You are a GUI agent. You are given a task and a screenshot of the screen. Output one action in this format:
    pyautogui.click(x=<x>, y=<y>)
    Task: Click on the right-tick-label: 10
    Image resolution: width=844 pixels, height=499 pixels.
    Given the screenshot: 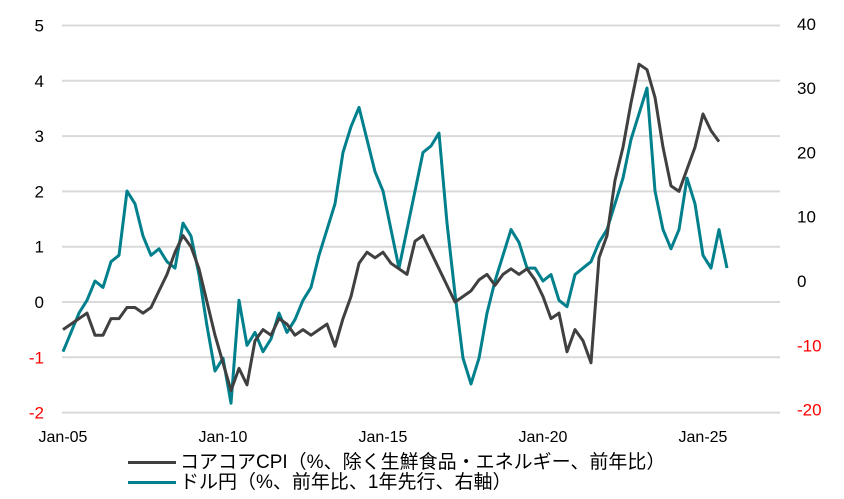 What is the action you would take?
    pyautogui.click(x=806, y=217)
    